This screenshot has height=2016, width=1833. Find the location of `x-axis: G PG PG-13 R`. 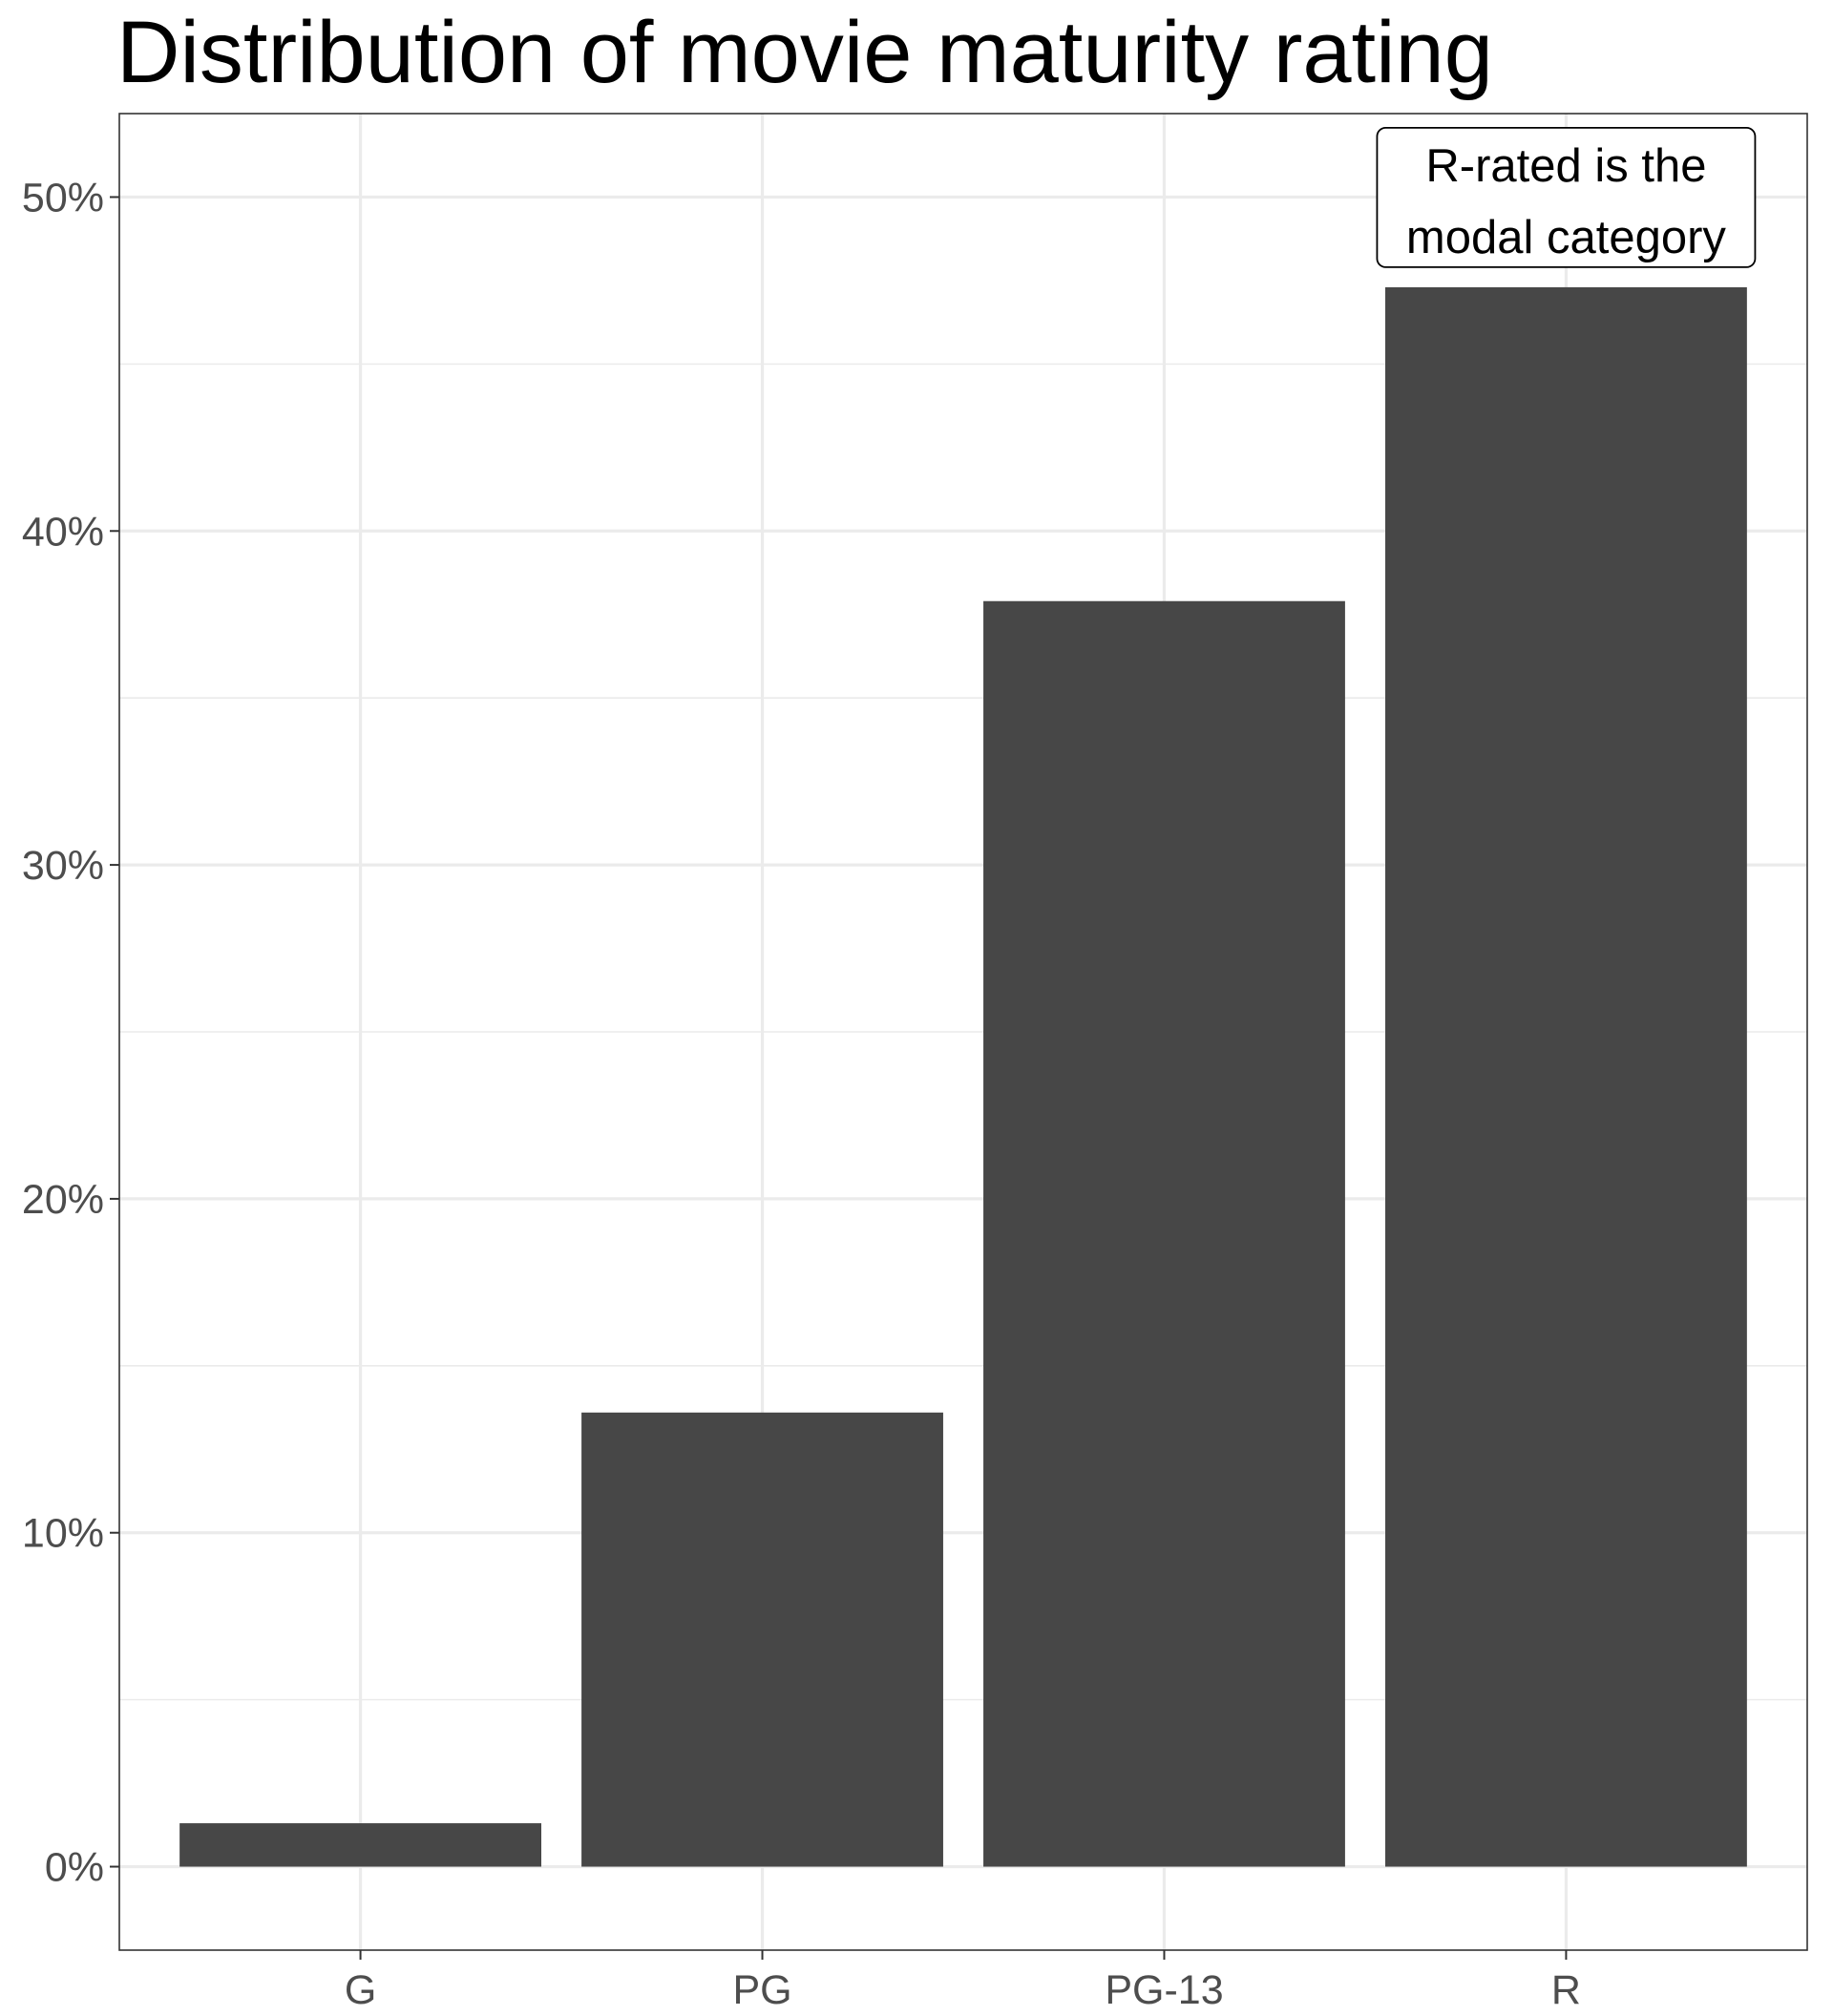

x-axis: G PG PG-13 R is located at coordinates (963, 1982).